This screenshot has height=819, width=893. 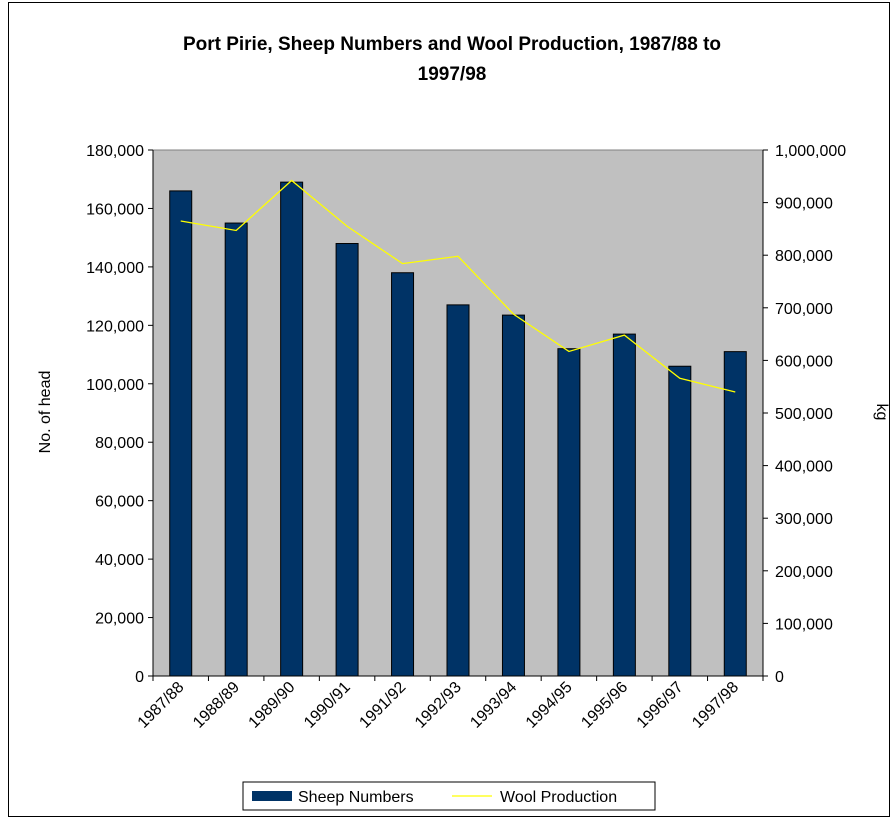 I want to click on right-tick-label: 900,000, so click(x=804, y=204).